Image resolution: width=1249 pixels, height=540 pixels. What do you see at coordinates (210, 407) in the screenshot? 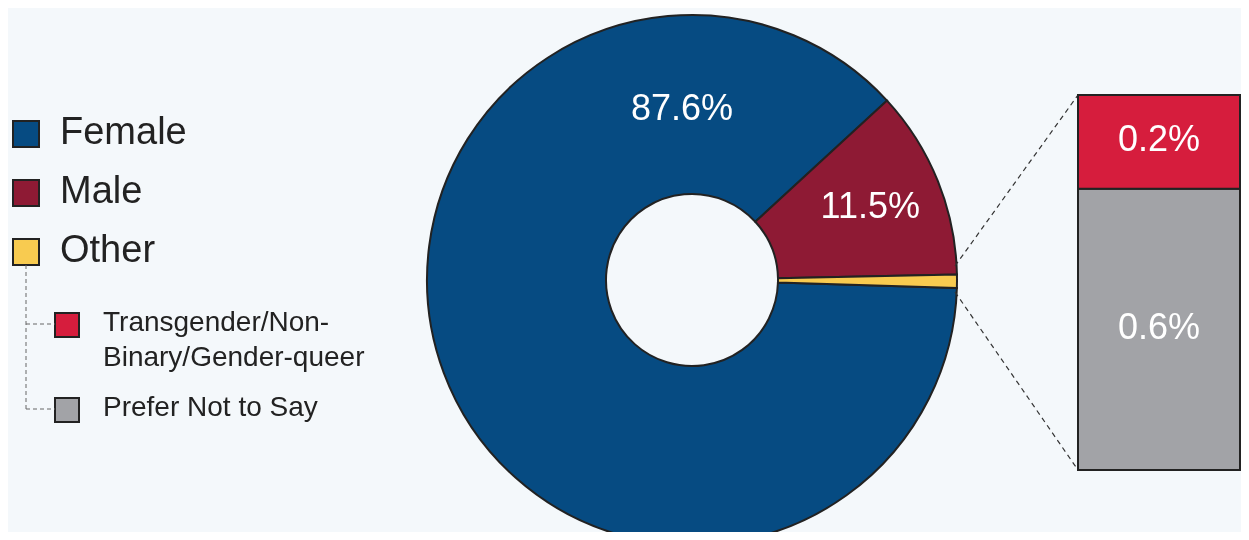
I see `legend-label: Prefer Not to Say` at bounding box center [210, 407].